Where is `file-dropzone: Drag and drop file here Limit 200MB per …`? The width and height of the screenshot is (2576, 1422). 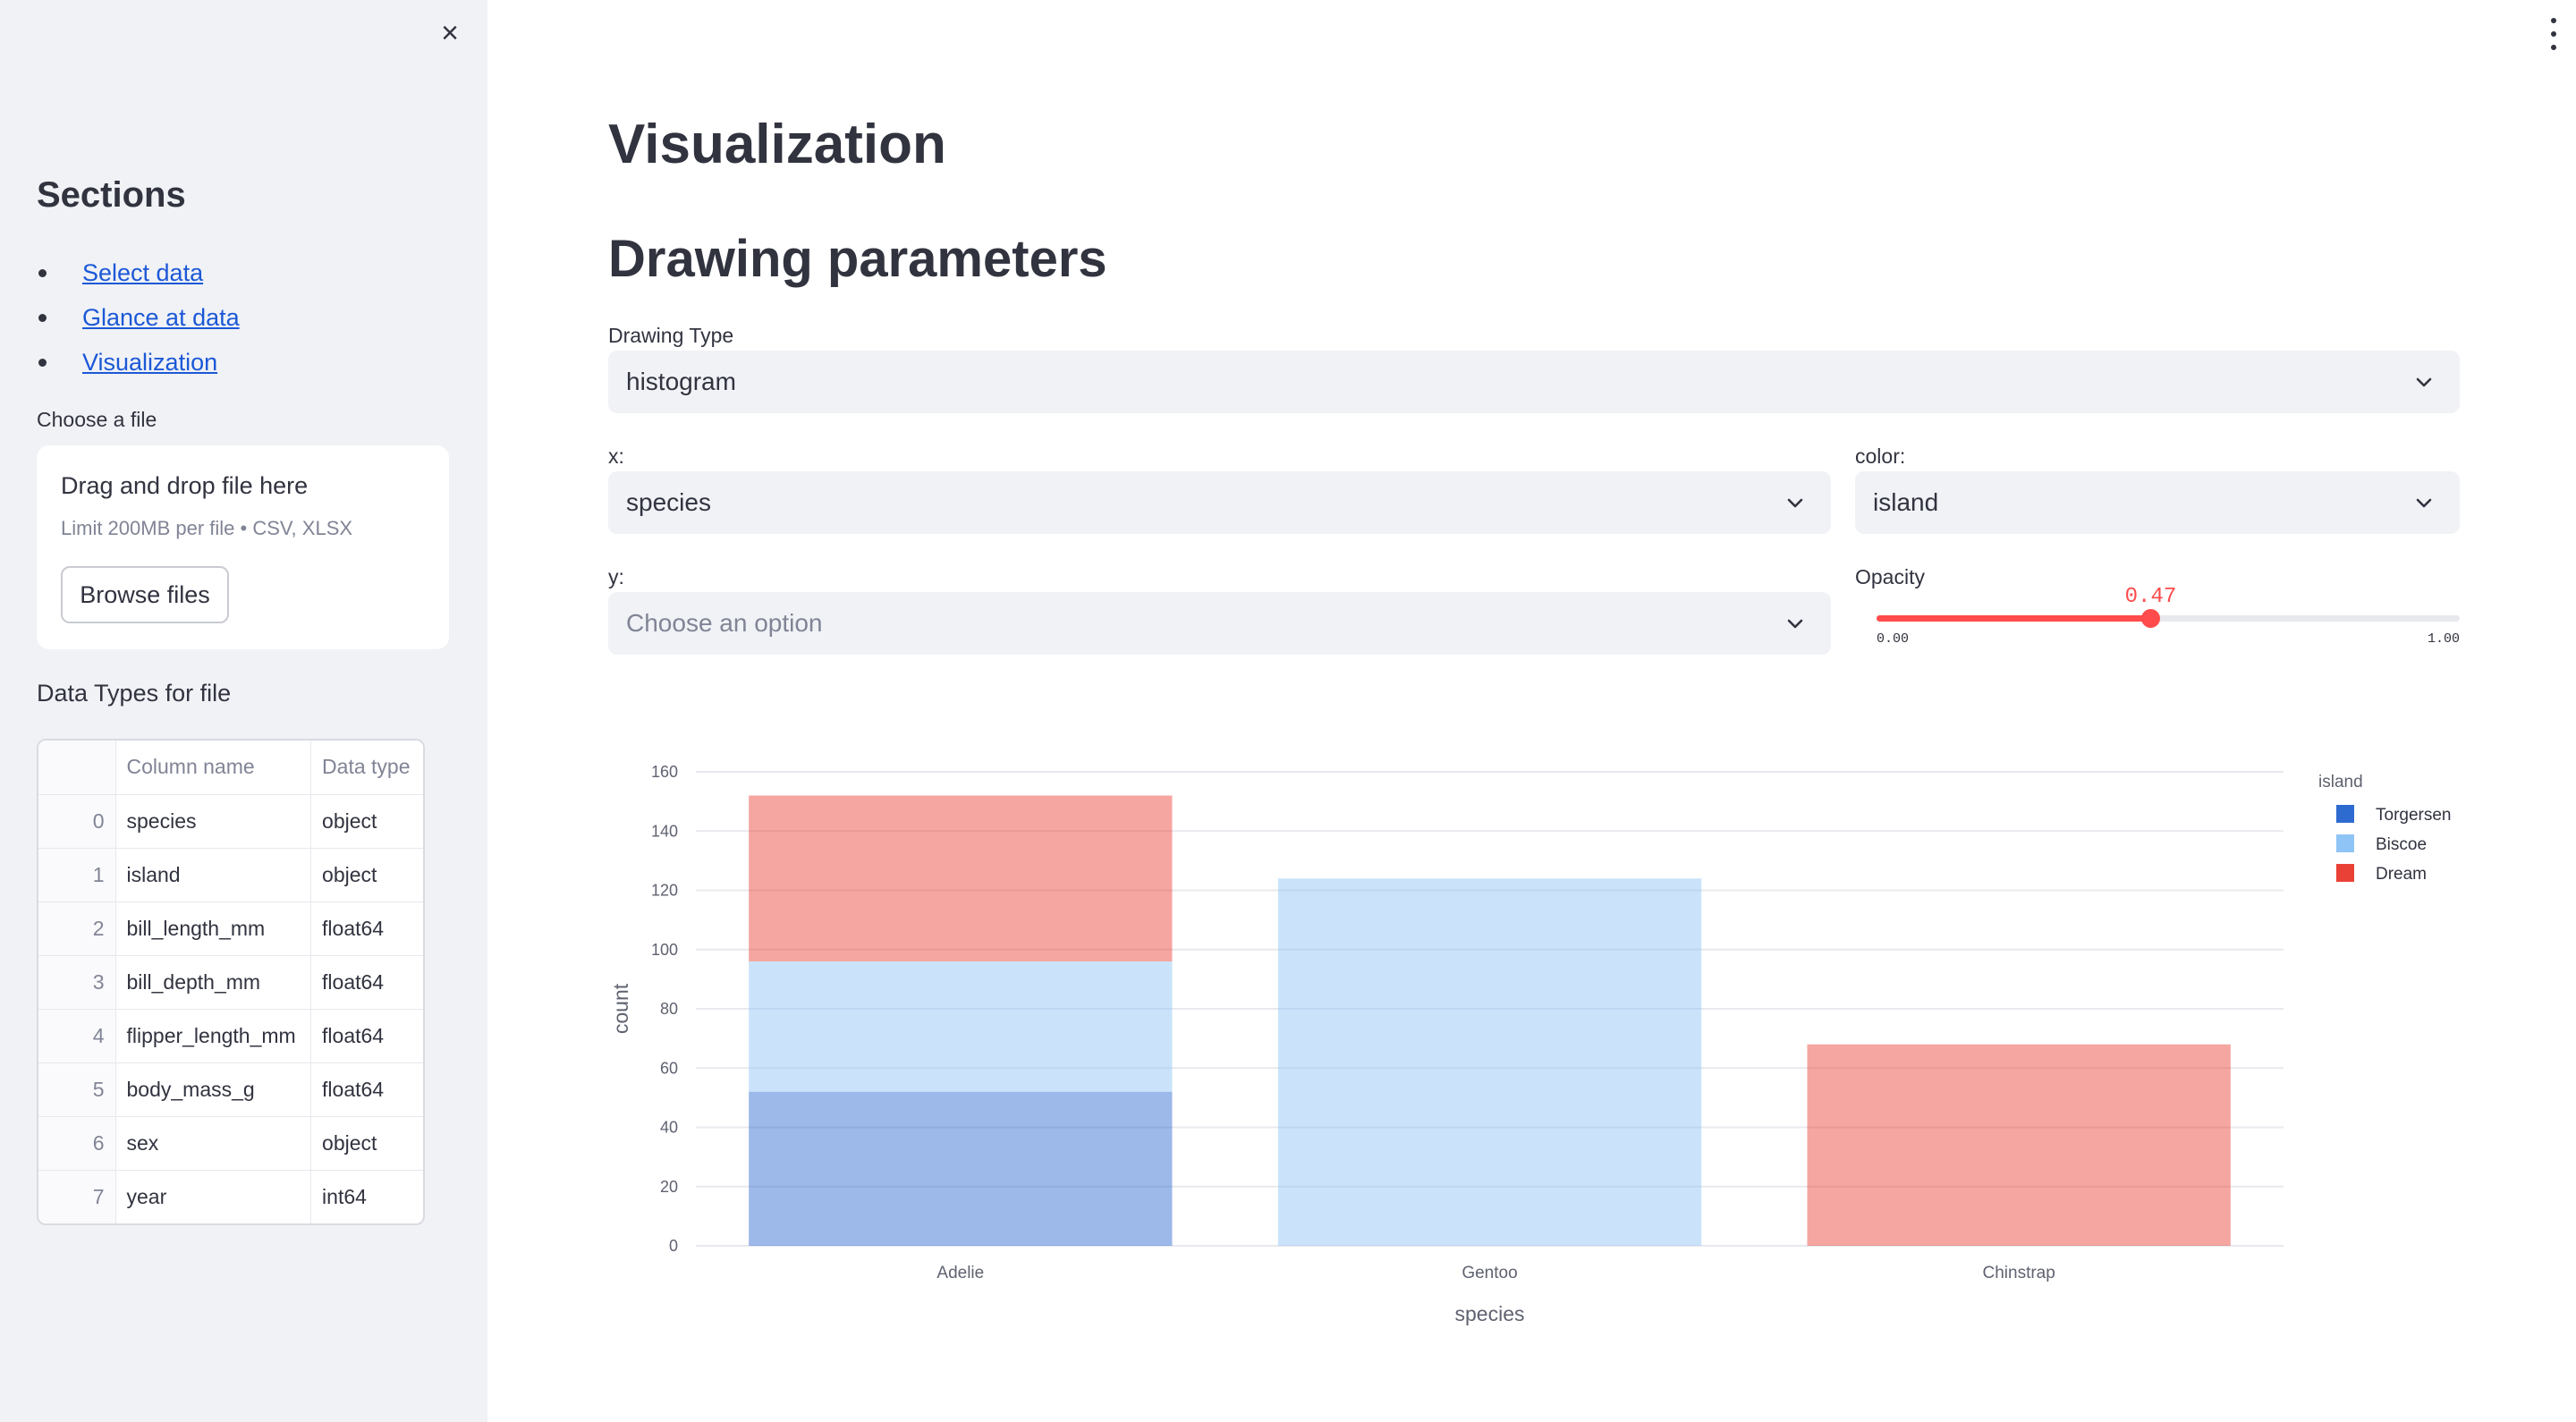 file-dropzone: Drag and drop file here Limit 200MB per … is located at coordinates (243, 547).